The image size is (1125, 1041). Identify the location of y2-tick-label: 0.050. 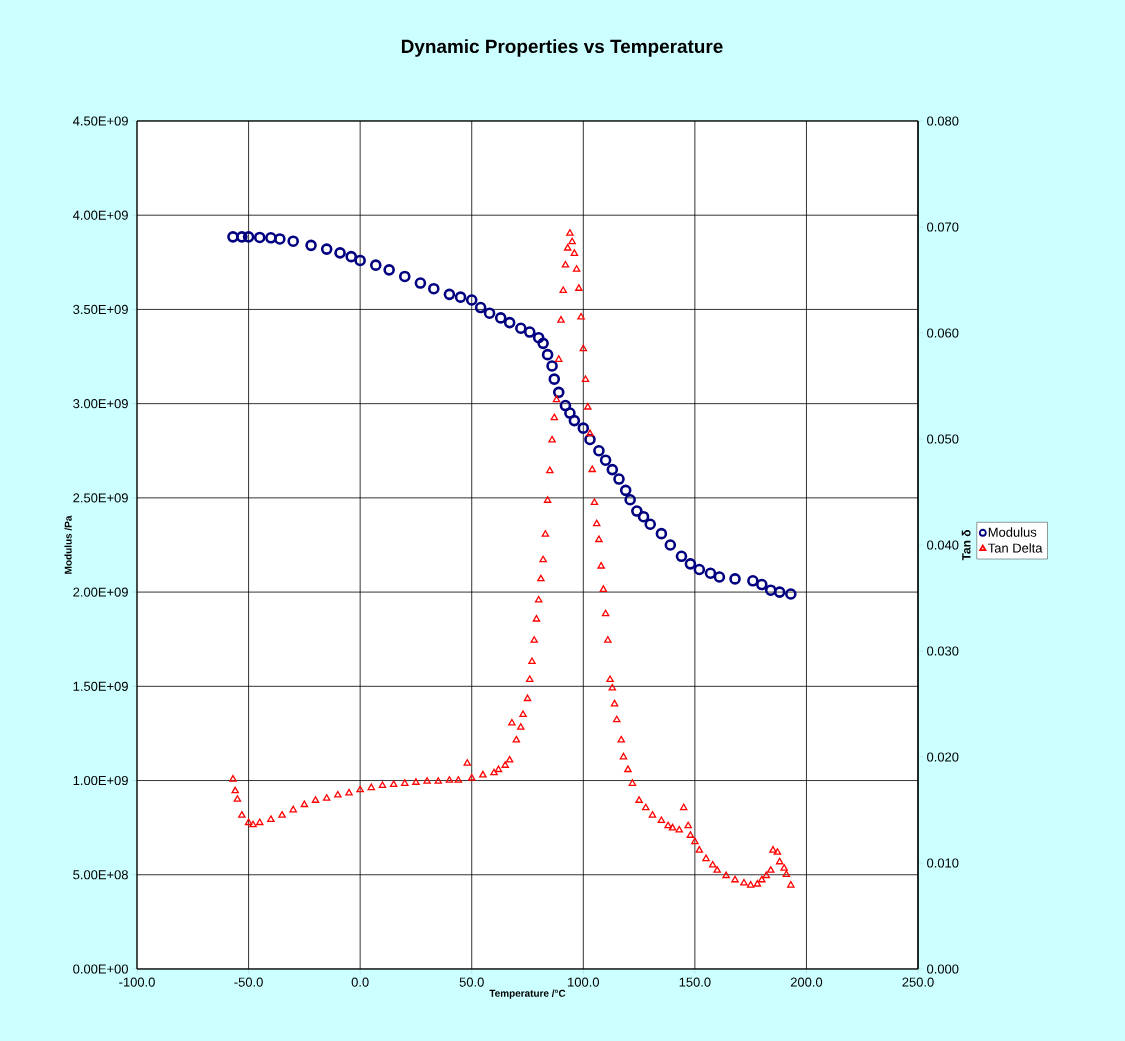
(943, 439).